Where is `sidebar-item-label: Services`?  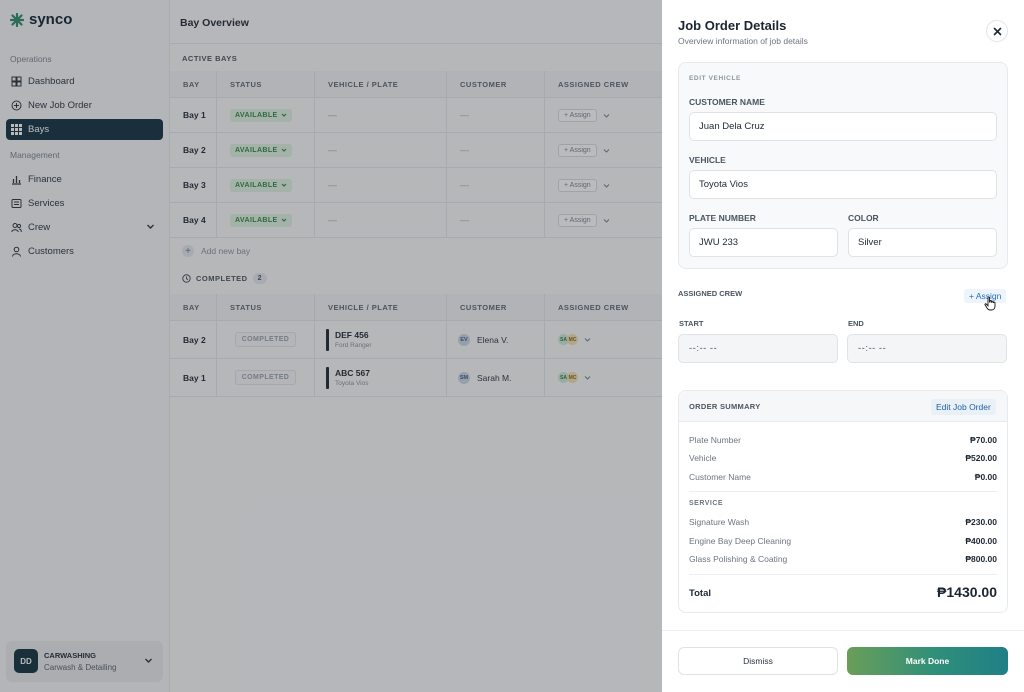 sidebar-item-label: Services is located at coordinates (46, 203).